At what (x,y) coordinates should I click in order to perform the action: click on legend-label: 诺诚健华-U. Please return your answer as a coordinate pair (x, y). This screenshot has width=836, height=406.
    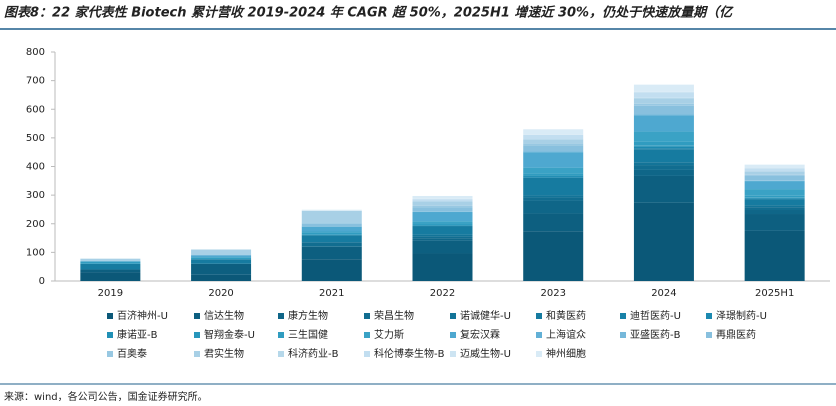
    Looking at the image, I should click on (485, 315).